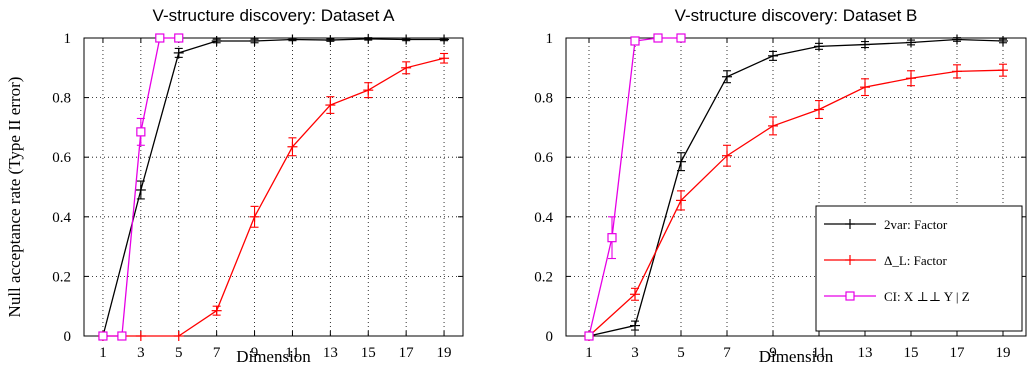  Describe the element at coordinates (850, 296) in the screenshot. I see `legend-marker` at that location.